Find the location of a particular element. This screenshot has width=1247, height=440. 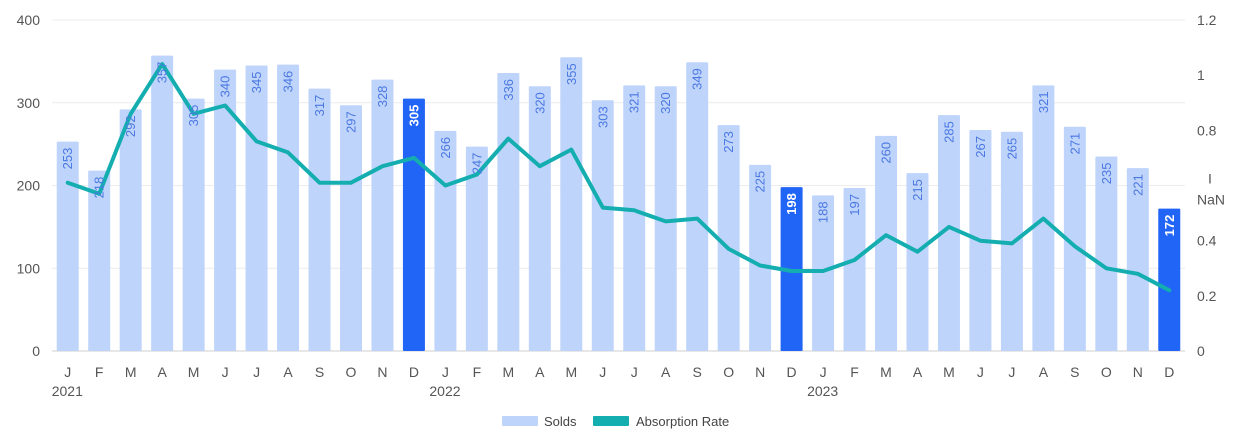

bar-data-label: 198 is located at coordinates (791, 204).